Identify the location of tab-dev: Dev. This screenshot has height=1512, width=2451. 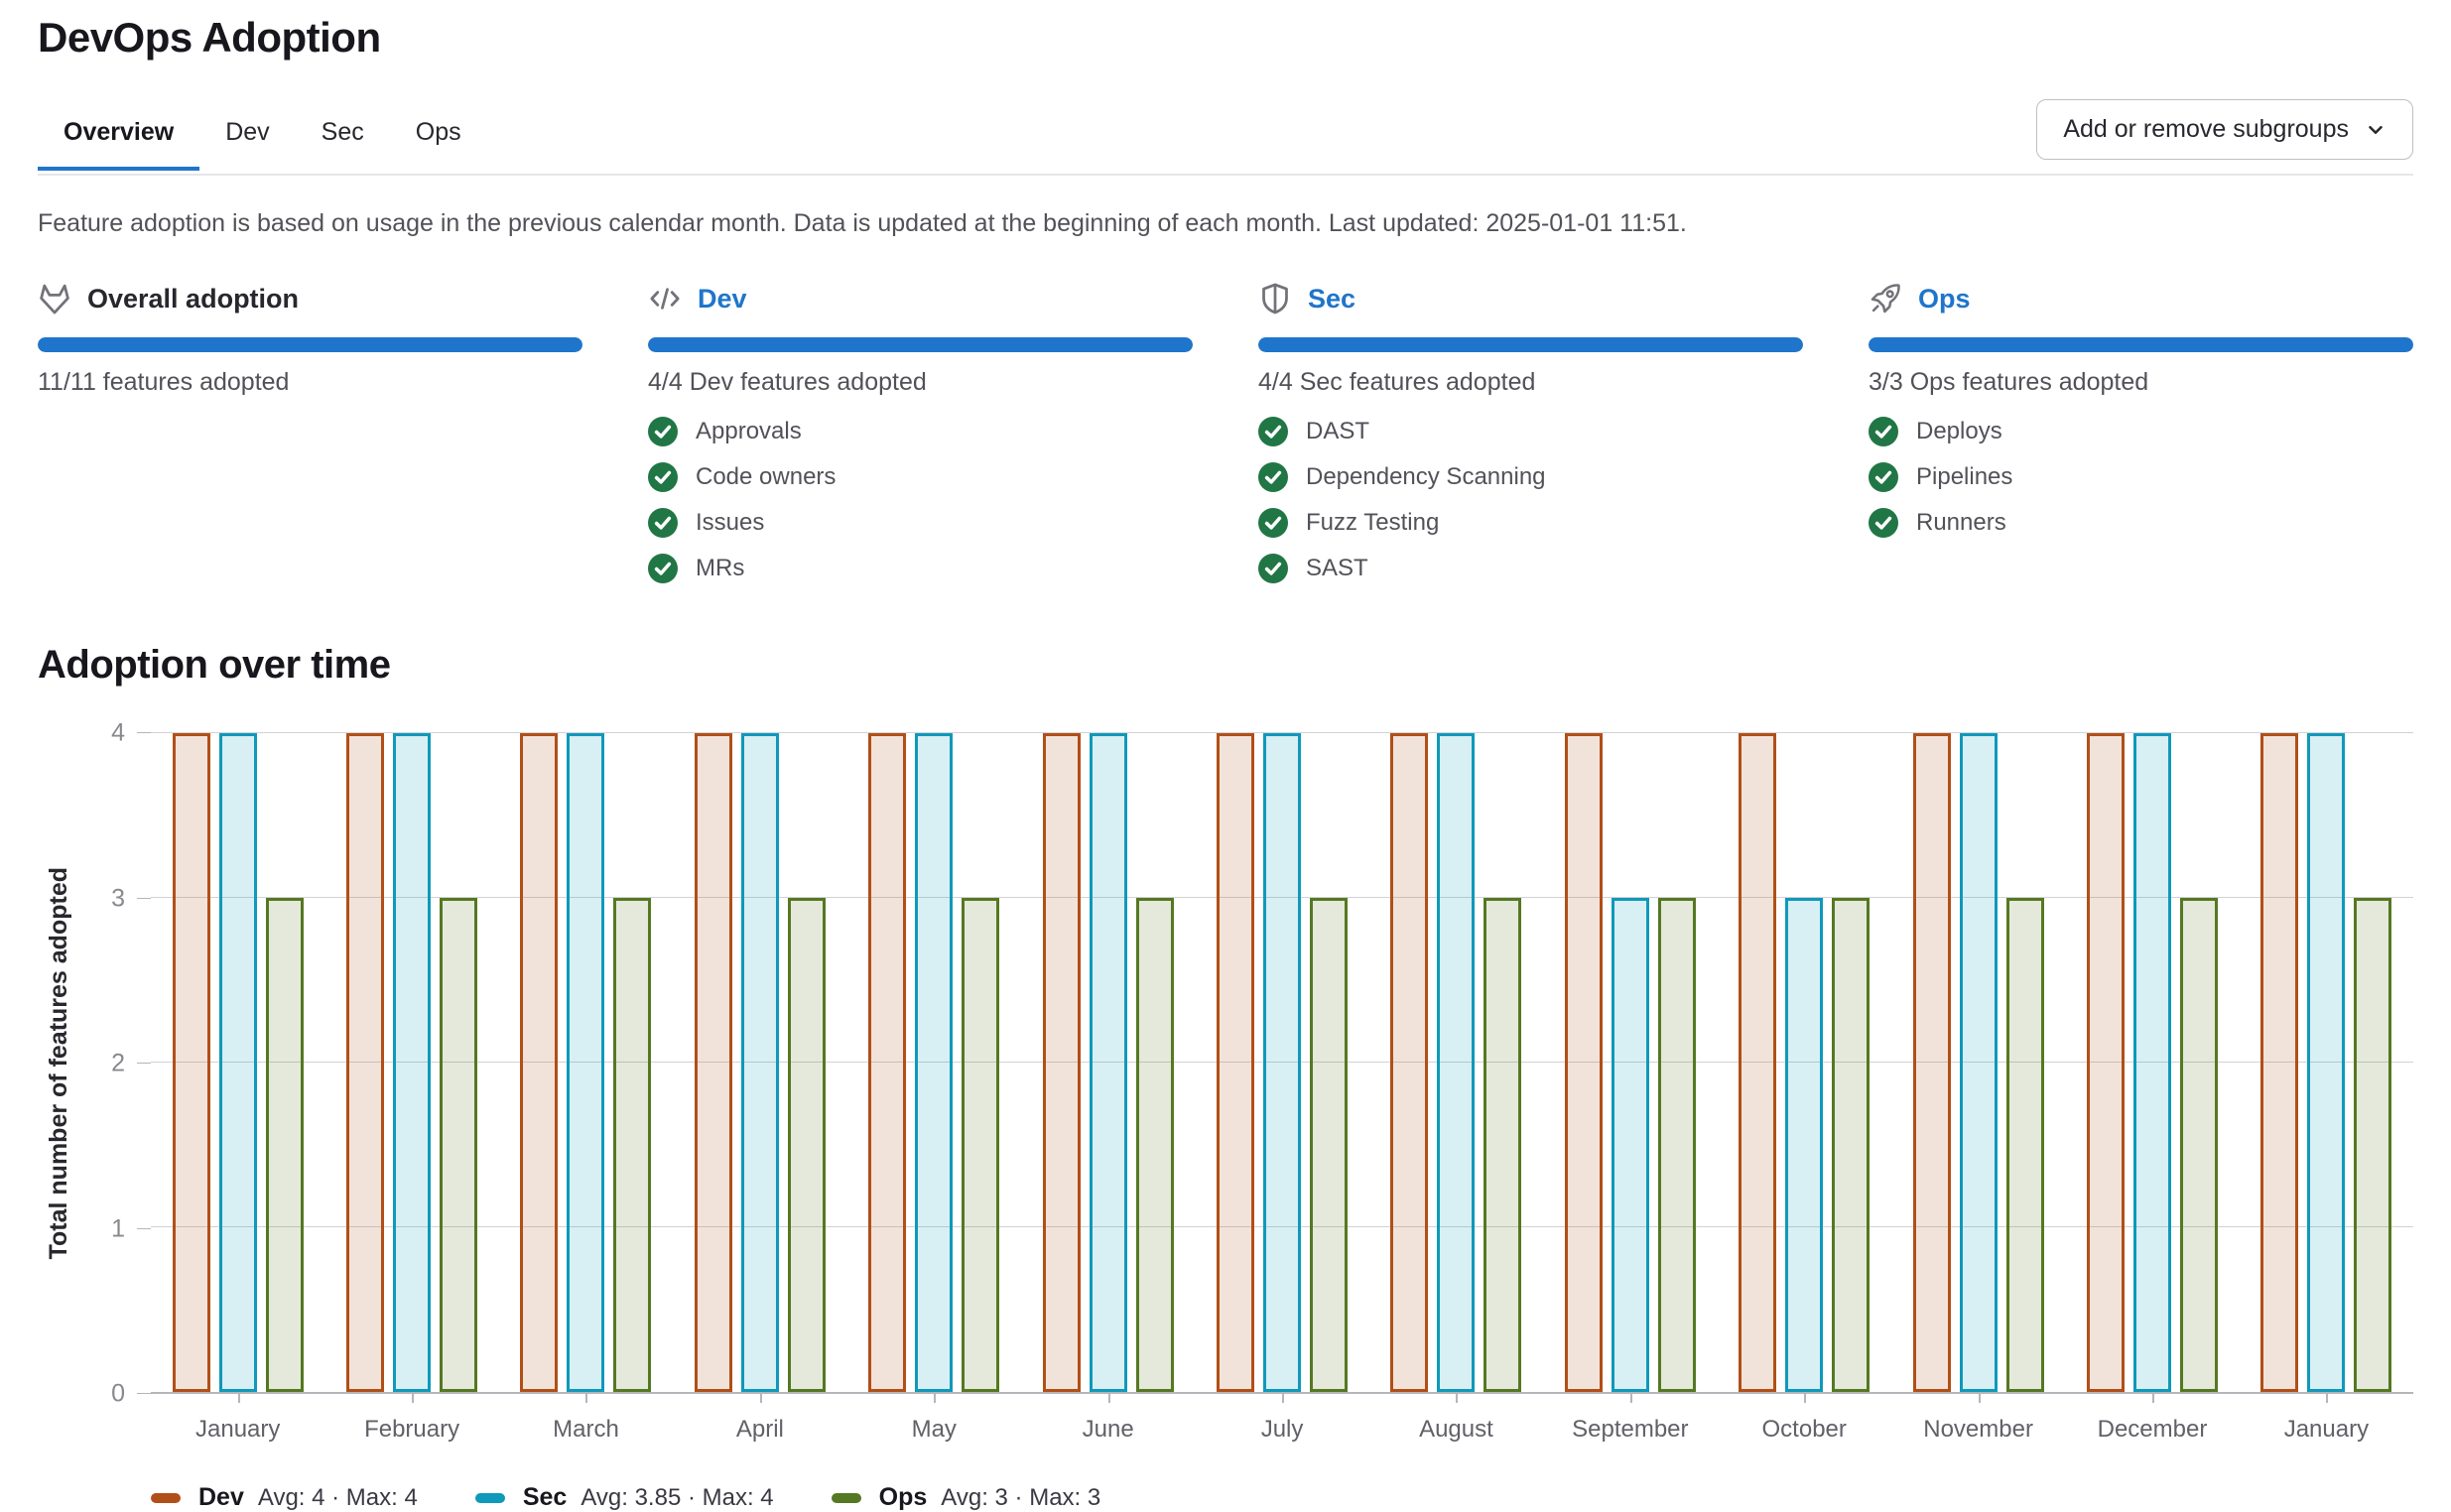
(247, 132).